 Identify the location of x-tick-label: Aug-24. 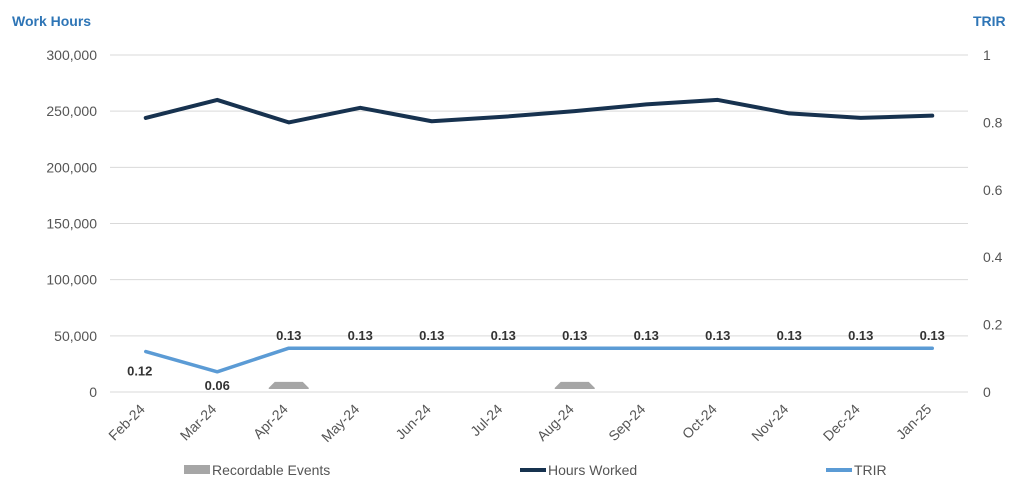
(555, 422).